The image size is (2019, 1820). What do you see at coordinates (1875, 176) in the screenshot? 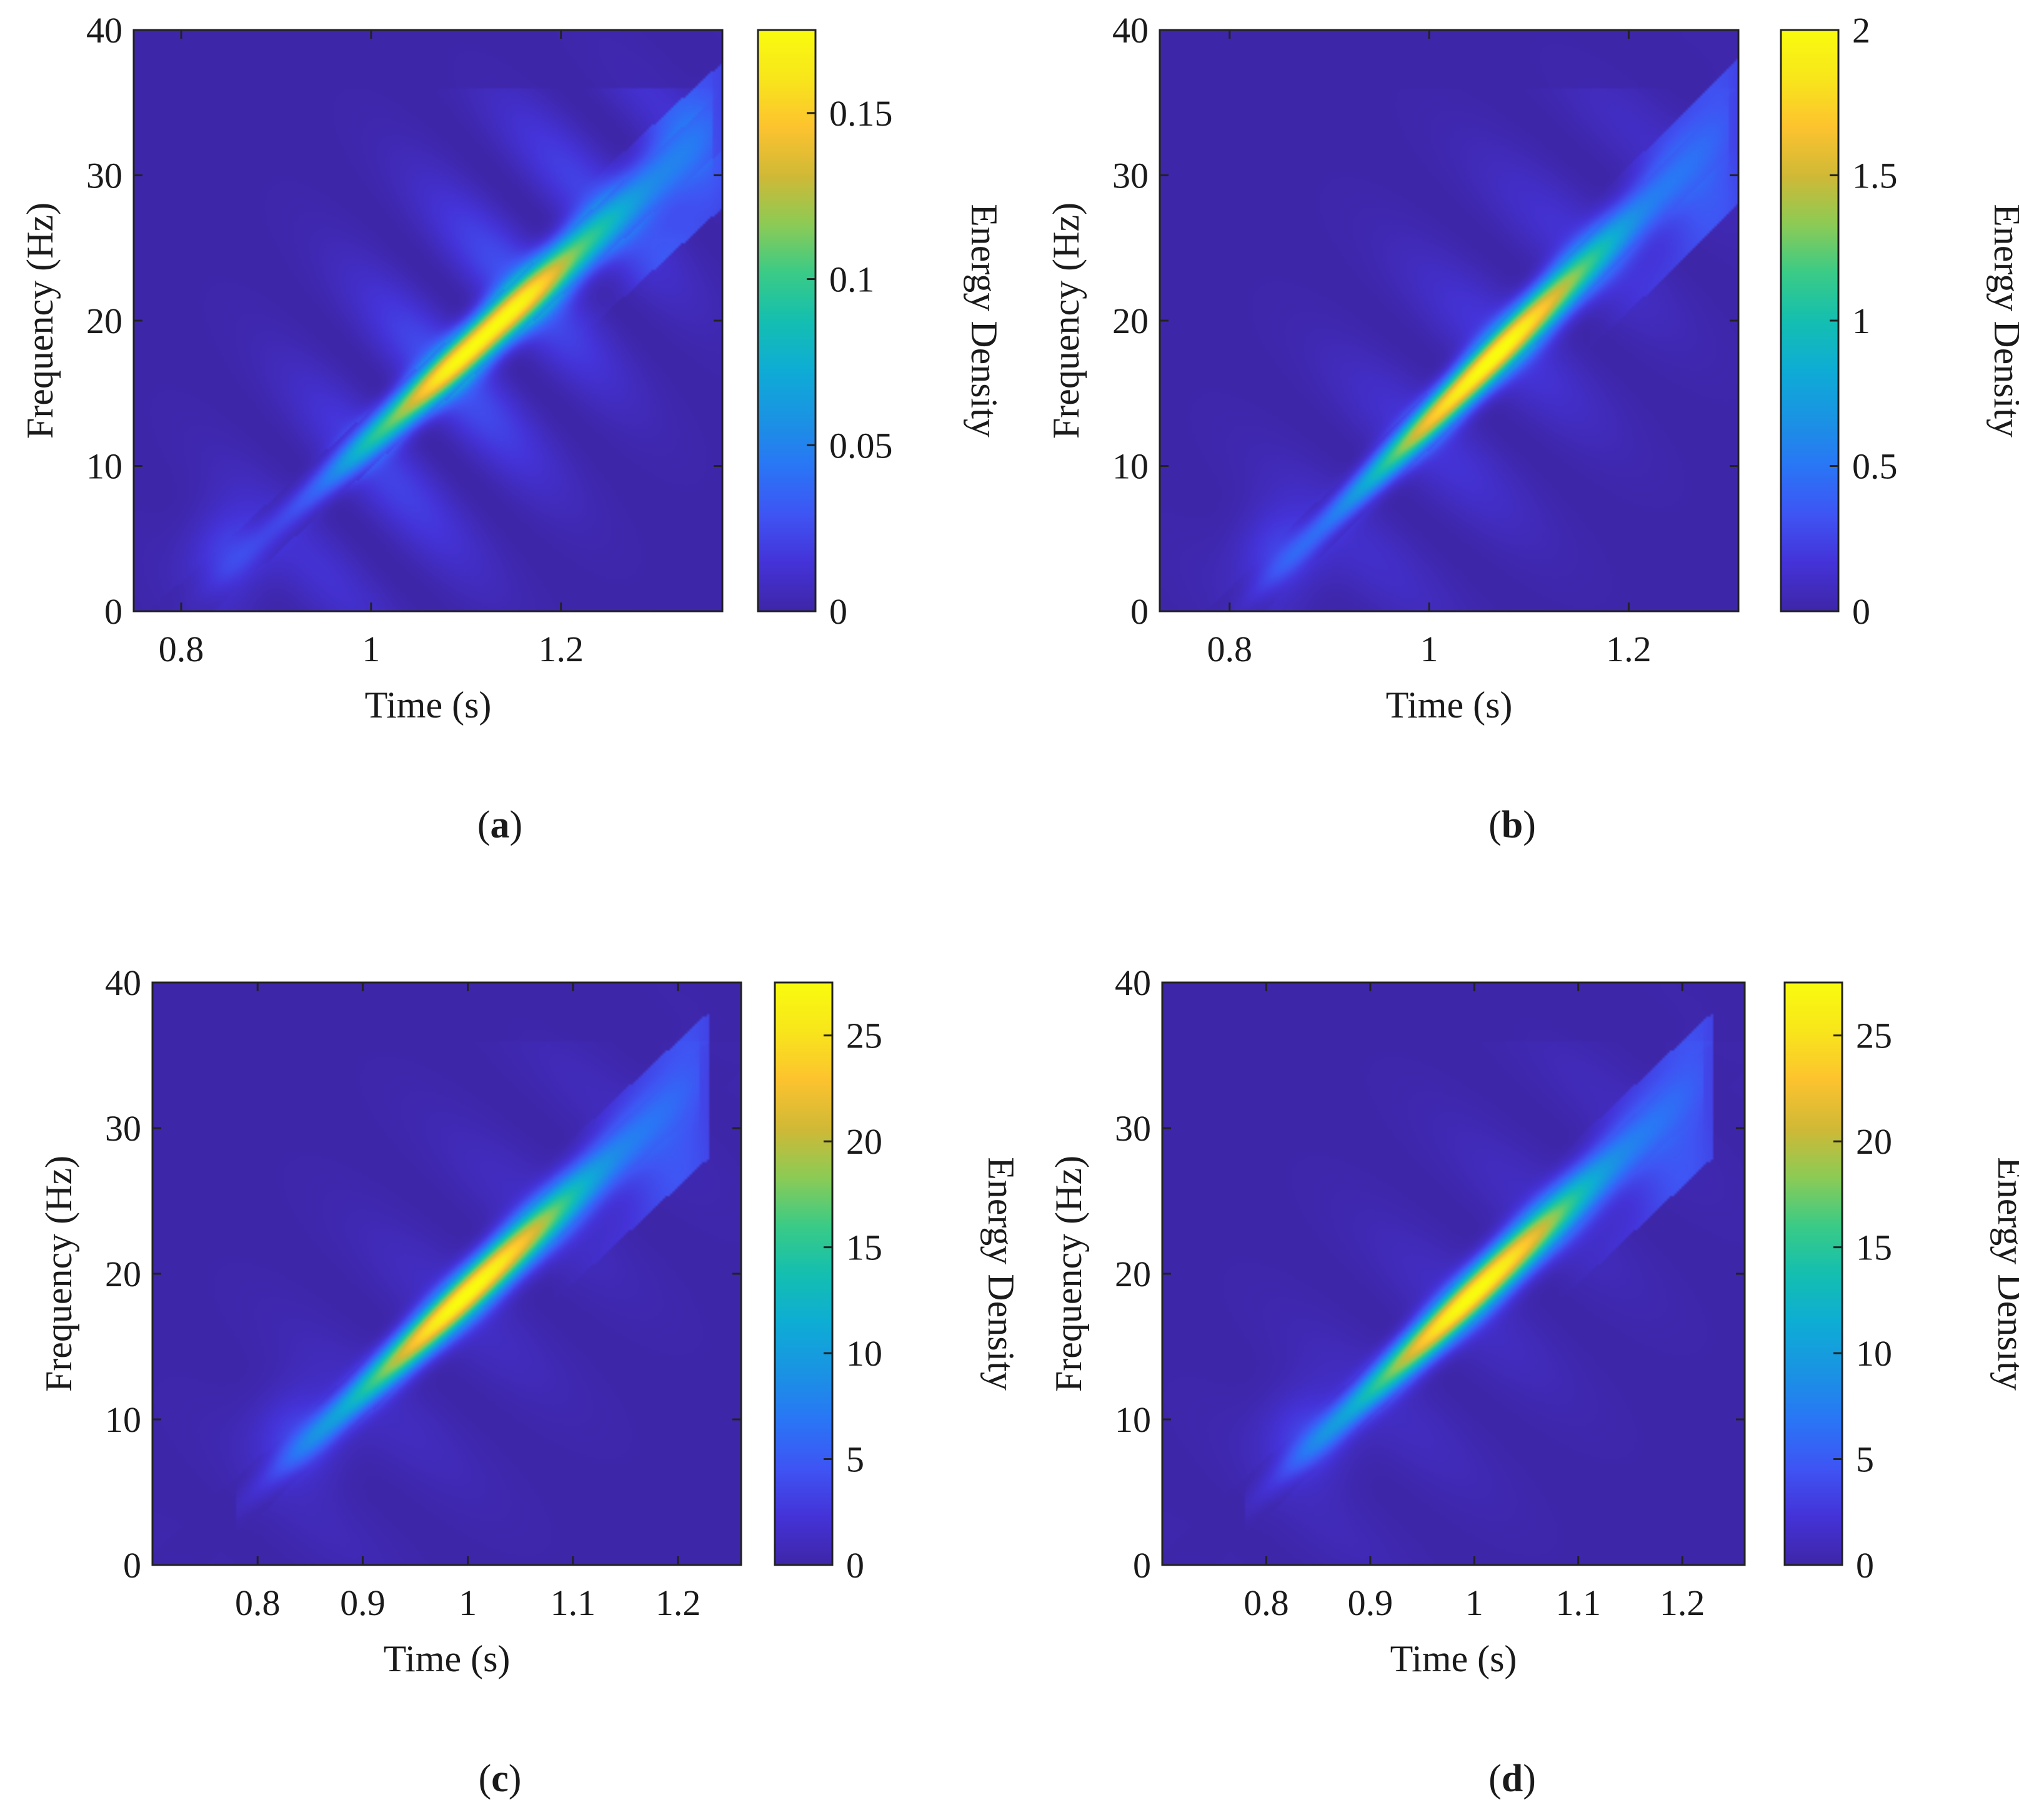
I see `colorbar-tick-label: 1.5` at bounding box center [1875, 176].